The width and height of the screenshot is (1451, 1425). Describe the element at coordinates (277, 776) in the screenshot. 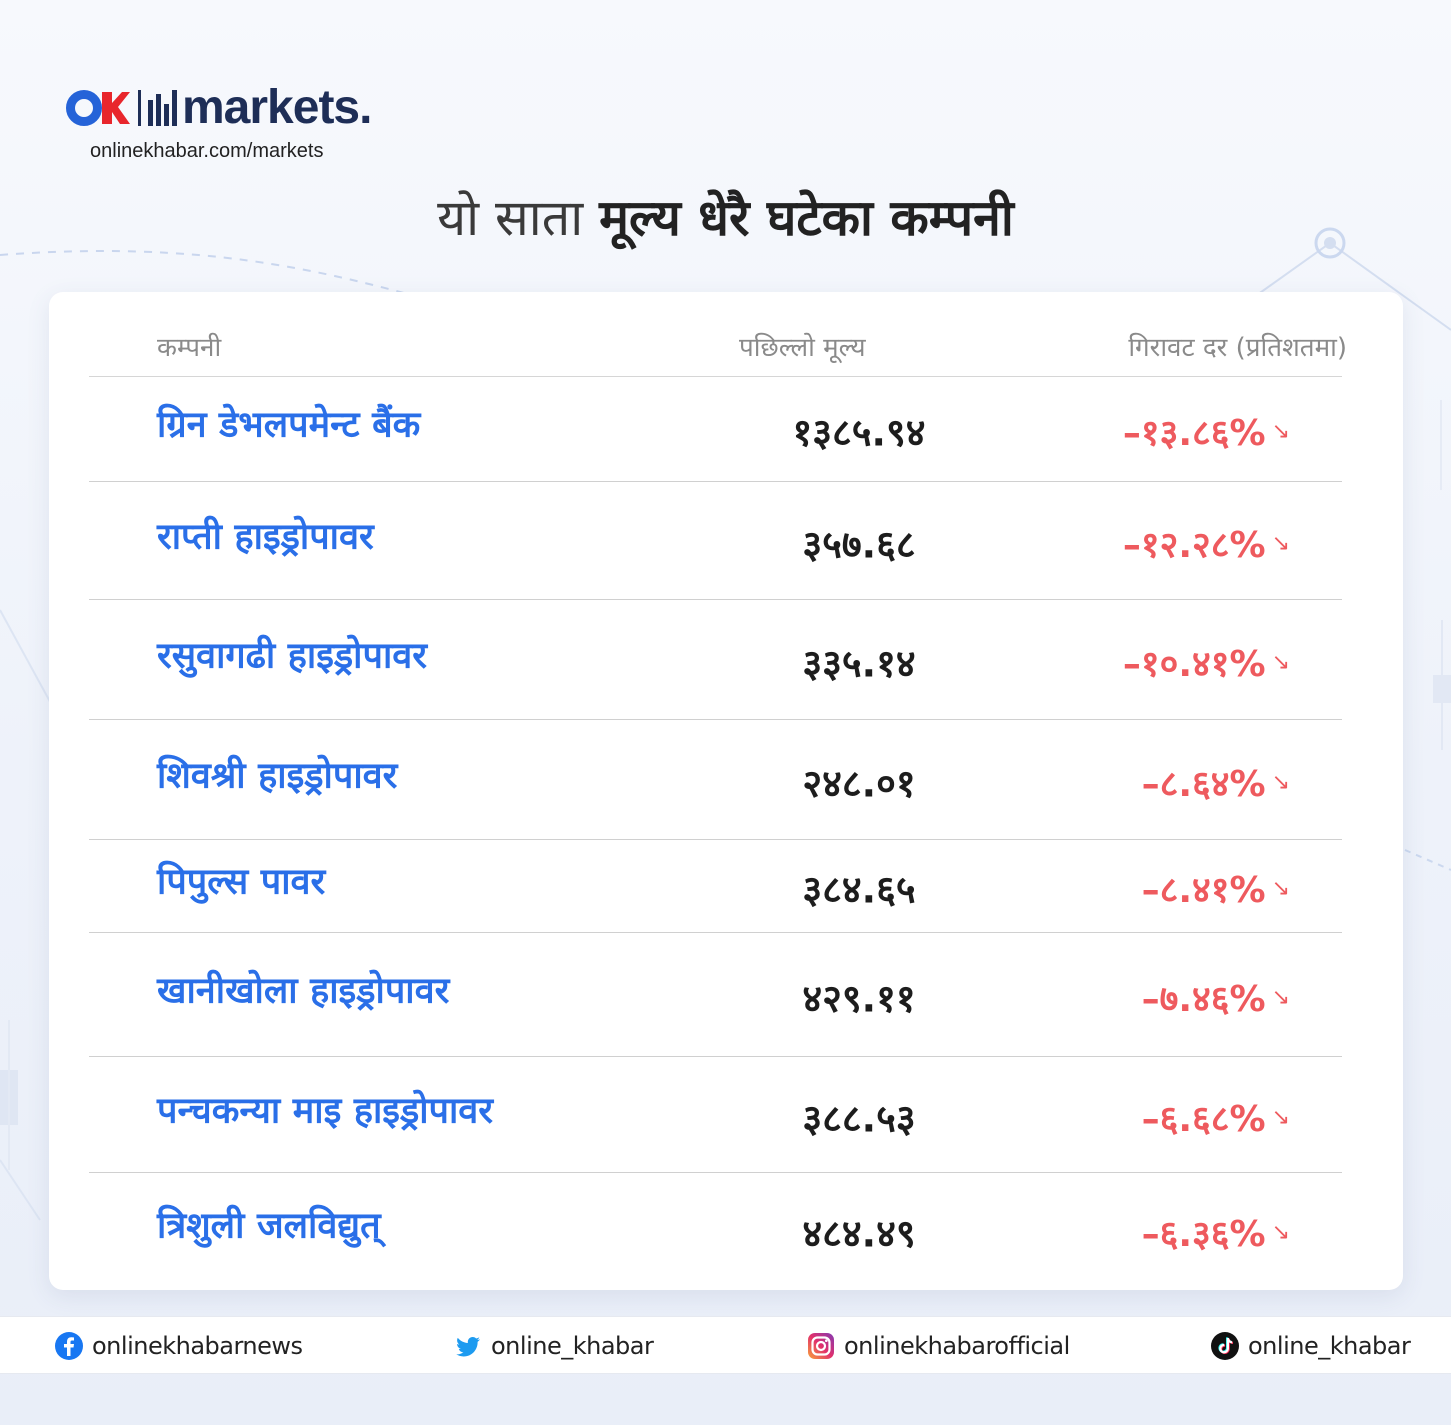

I see `company-name: शिवश्री हाइड्रोपावर` at that location.